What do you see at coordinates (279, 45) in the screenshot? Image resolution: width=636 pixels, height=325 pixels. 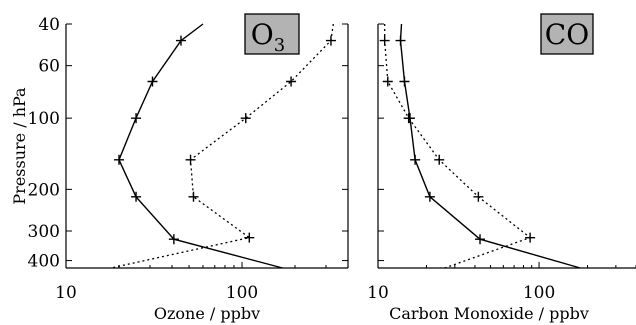 I see `panel-badge-subscript: 3` at bounding box center [279, 45].